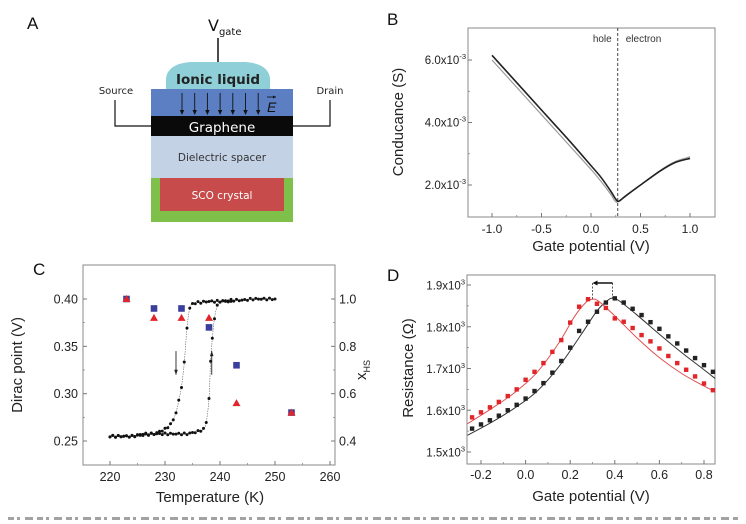  I want to click on ionic-liquid-label: Ionic liquid, so click(218, 80).